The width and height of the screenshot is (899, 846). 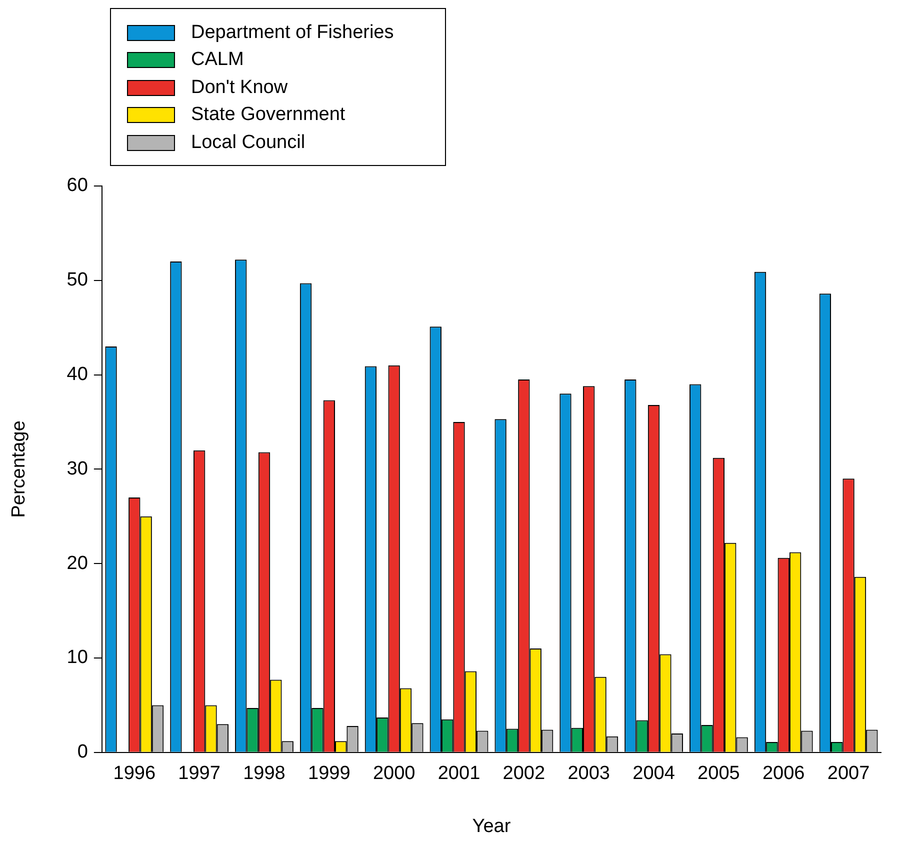 What do you see at coordinates (264, 773) in the screenshot?
I see `x-tick-label: 1998` at bounding box center [264, 773].